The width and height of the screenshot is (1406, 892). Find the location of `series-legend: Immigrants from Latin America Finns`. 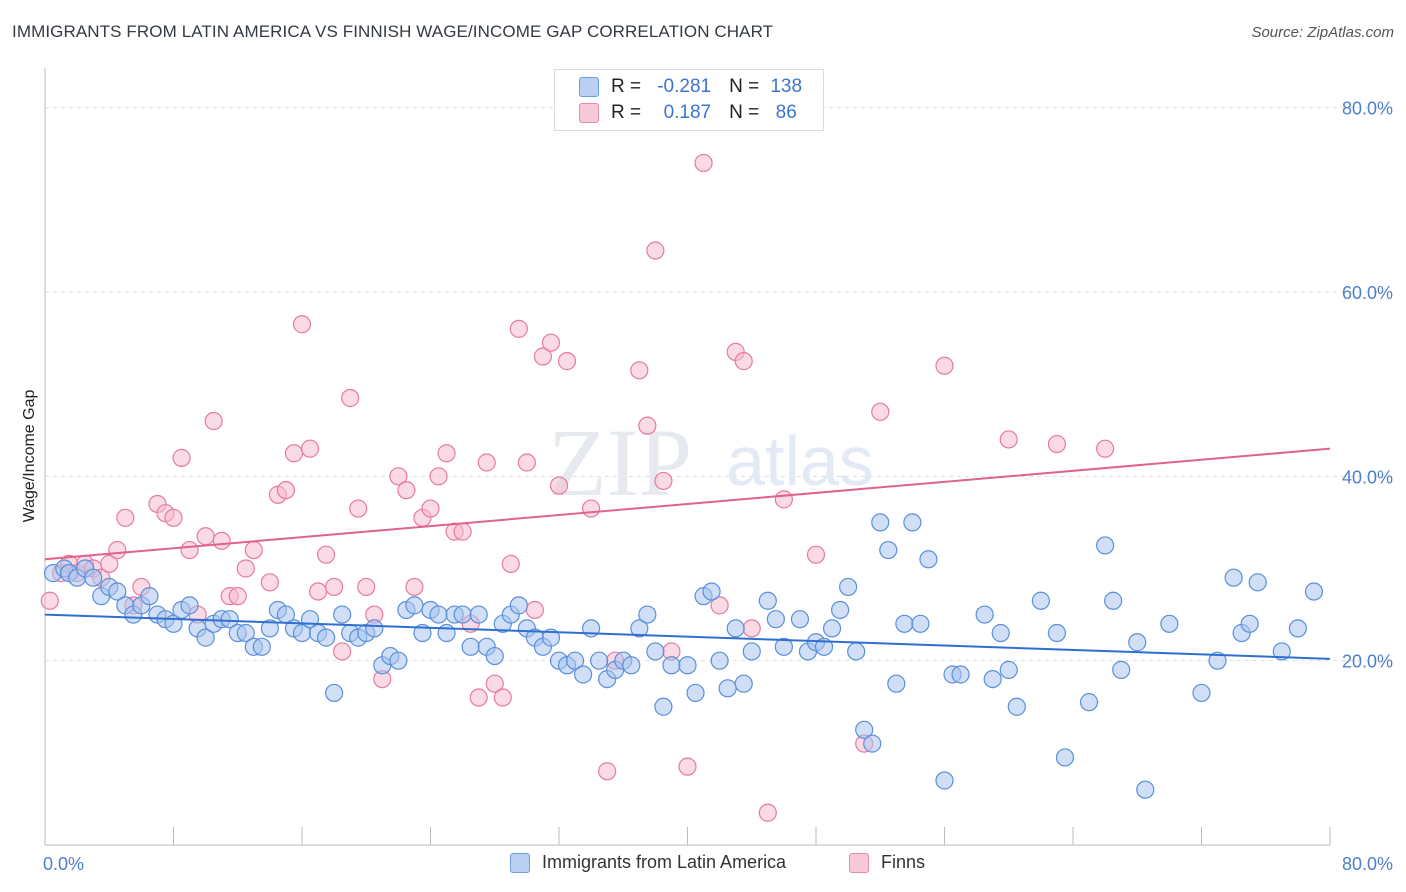

series-legend: Immigrants from Latin America Finns is located at coordinates (703, 865).